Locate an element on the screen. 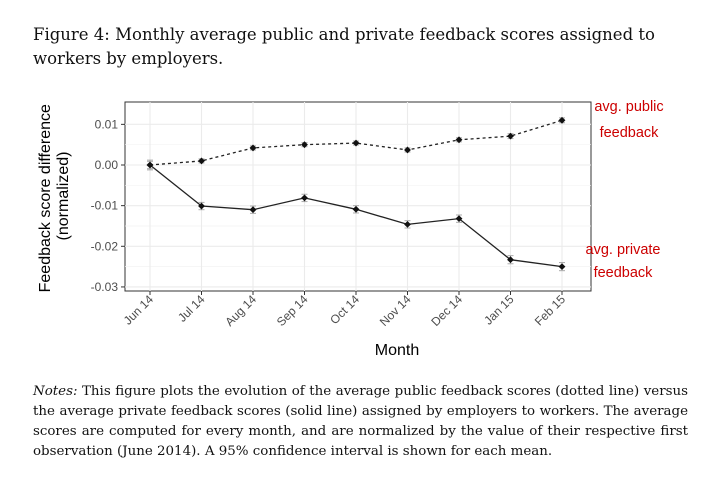 The height and width of the screenshot is (504, 715). y-tick-label: 0.00 is located at coordinates (107, 165).